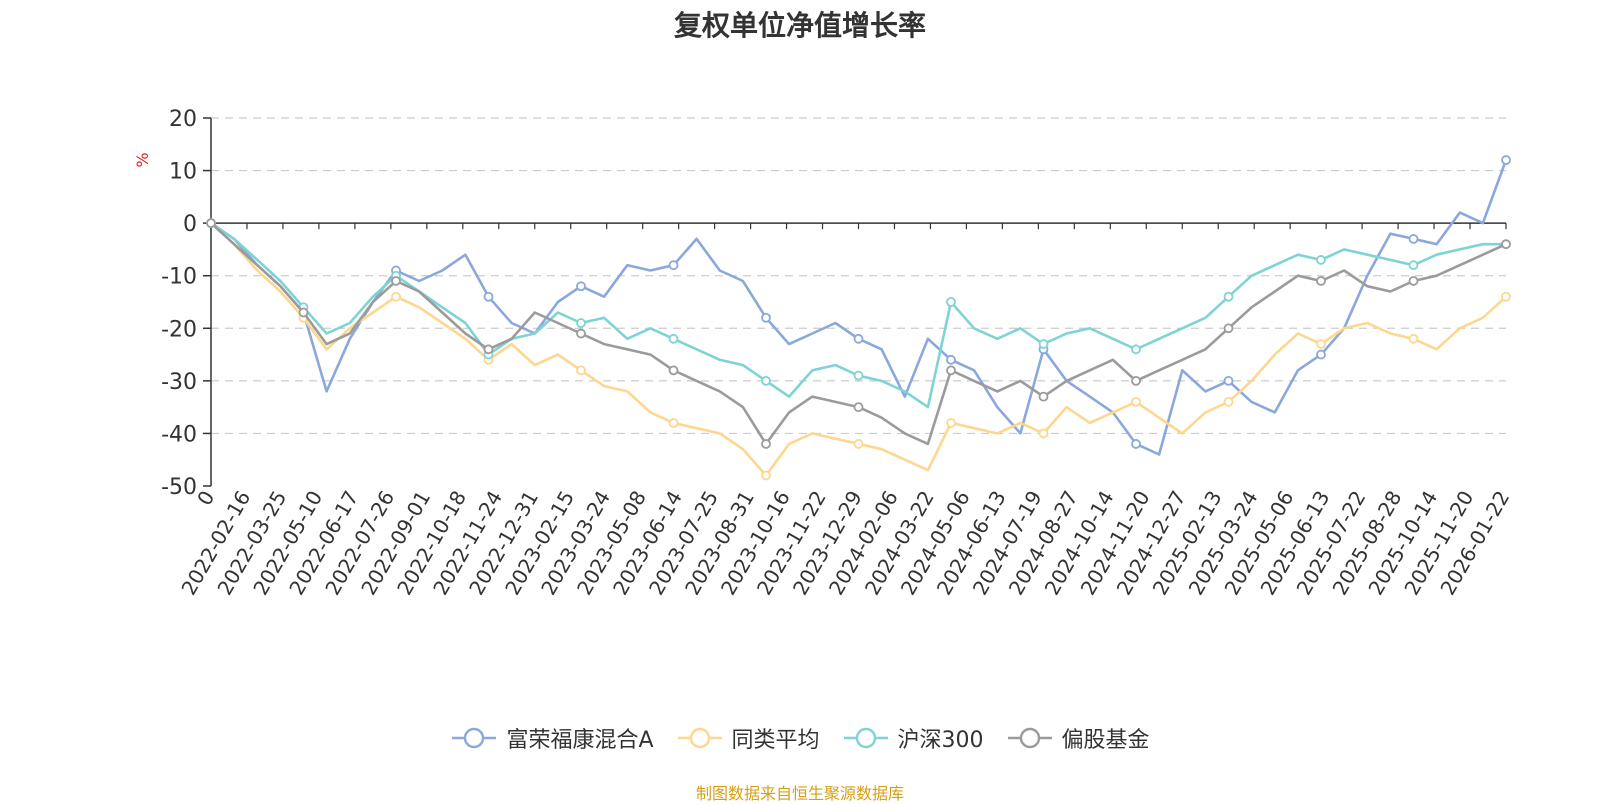 Image resolution: width=1600 pixels, height=804 pixels. I want to click on y-tick-label: -50, so click(179, 487).